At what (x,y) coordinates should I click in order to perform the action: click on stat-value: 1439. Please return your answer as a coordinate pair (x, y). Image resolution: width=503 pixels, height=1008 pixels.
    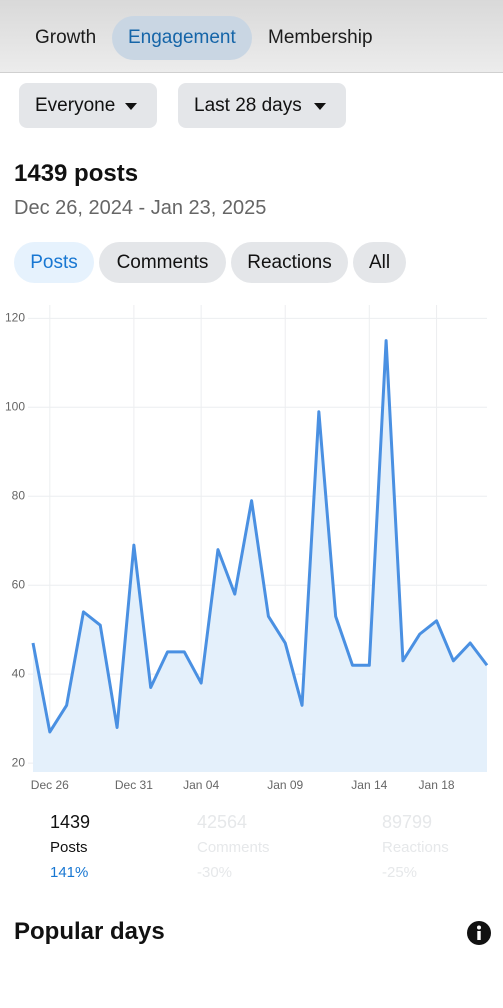
    Looking at the image, I should click on (70, 822).